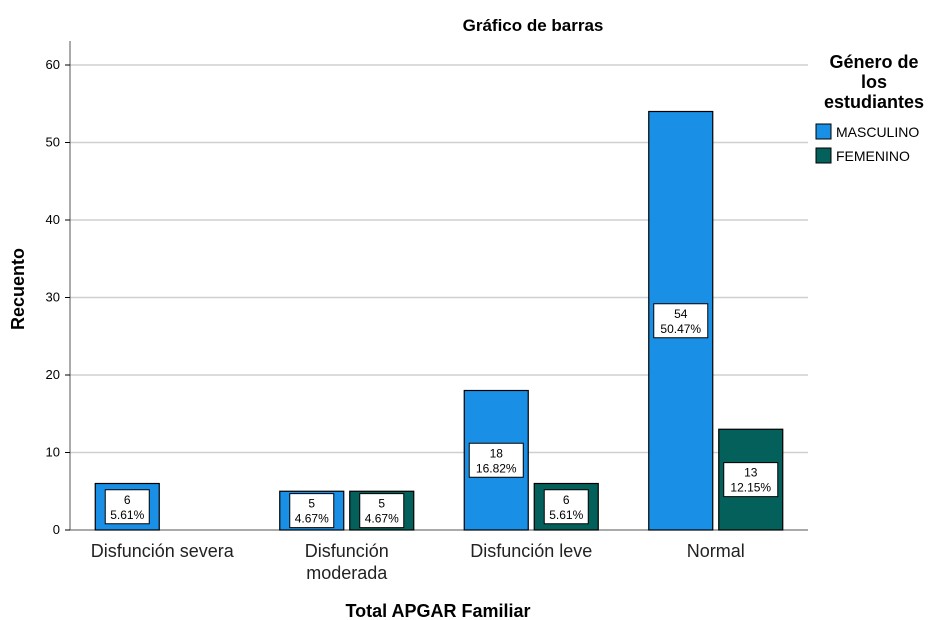 This screenshot has width=934, height=620. I want to click on data-label-count-masculino-1: 5, so click(311, 504).